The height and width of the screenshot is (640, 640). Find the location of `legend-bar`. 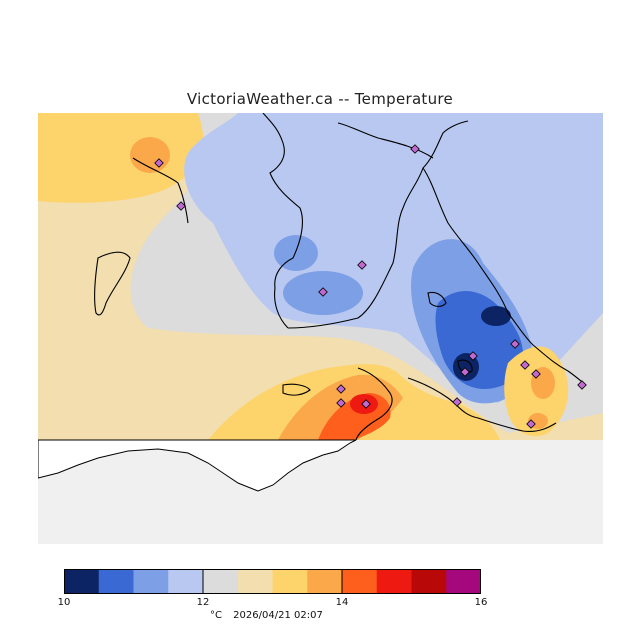

legend-bar is located at coordinates (272, 581).